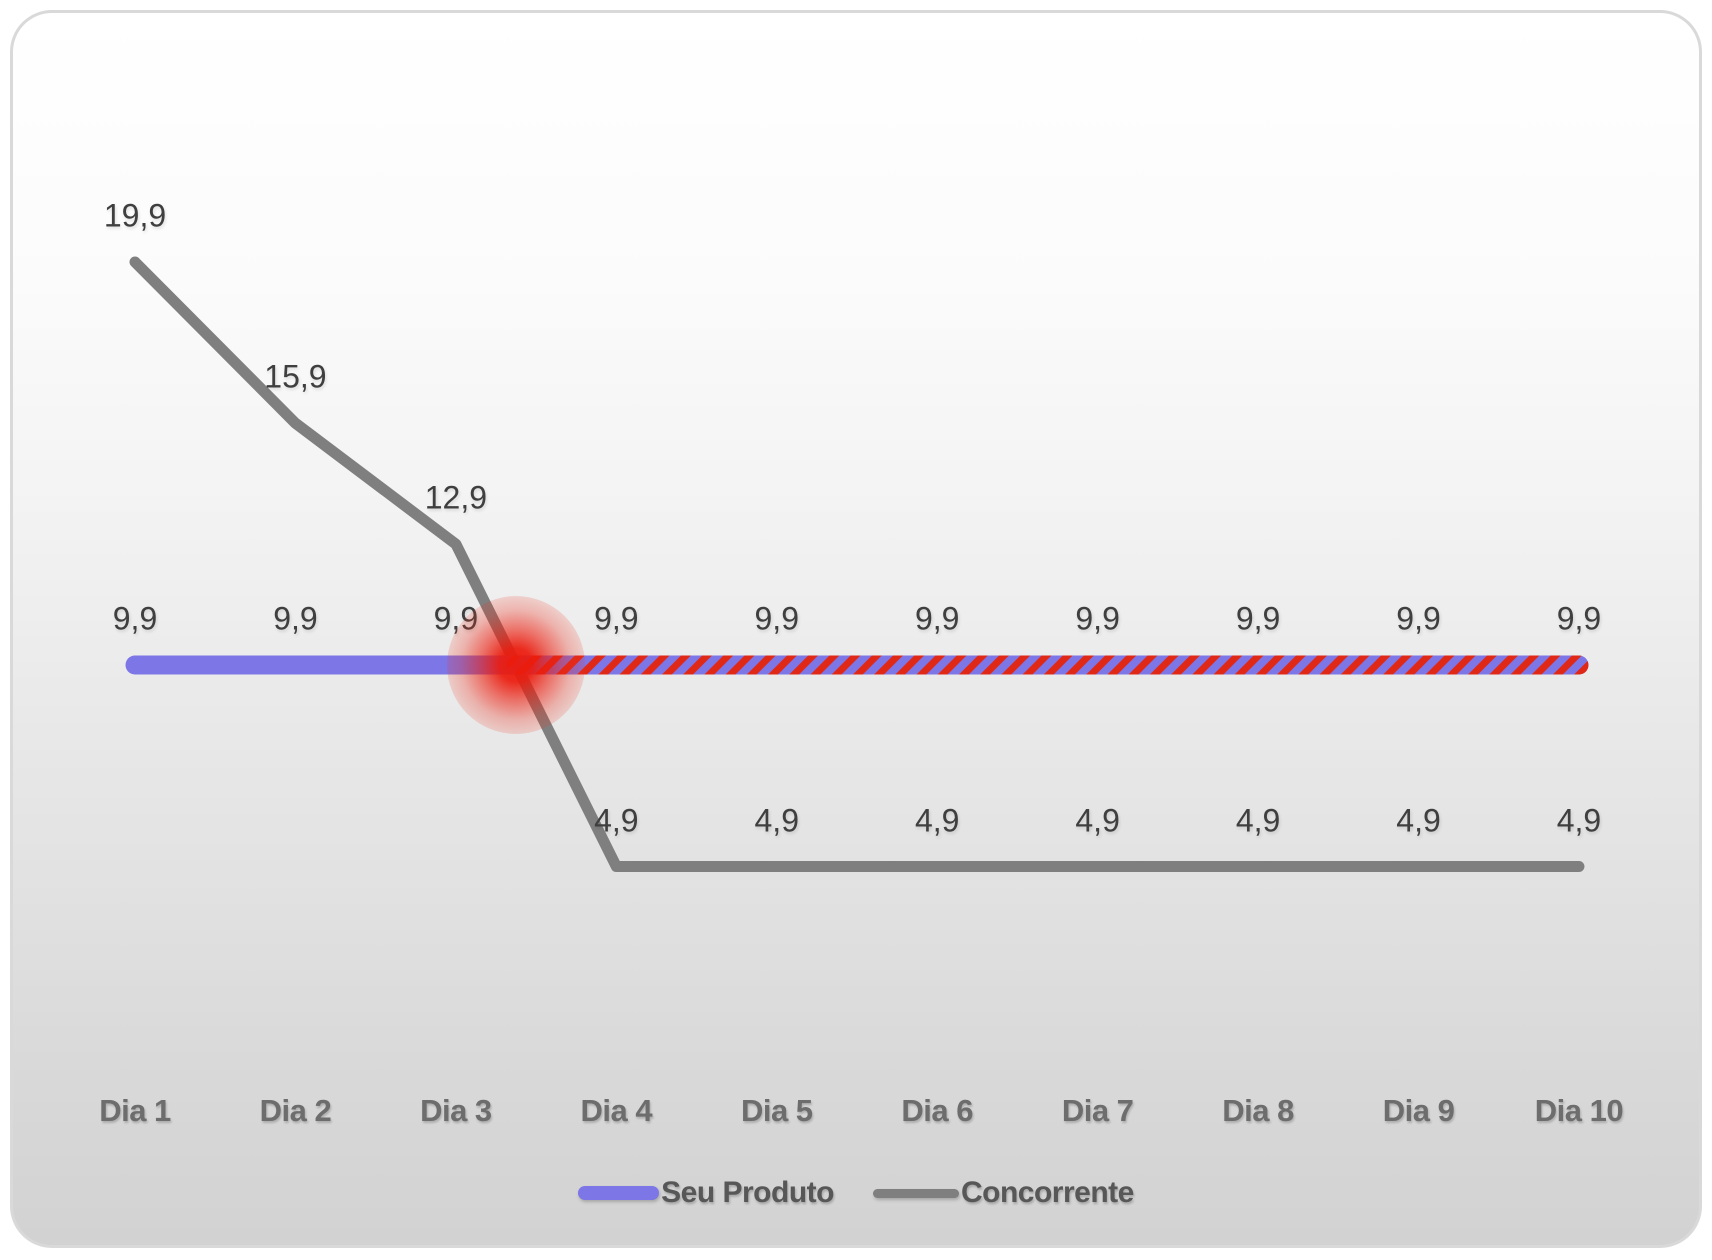  I want to click on value-label-seu-produto-10: 9,9, so click(1579, 618).